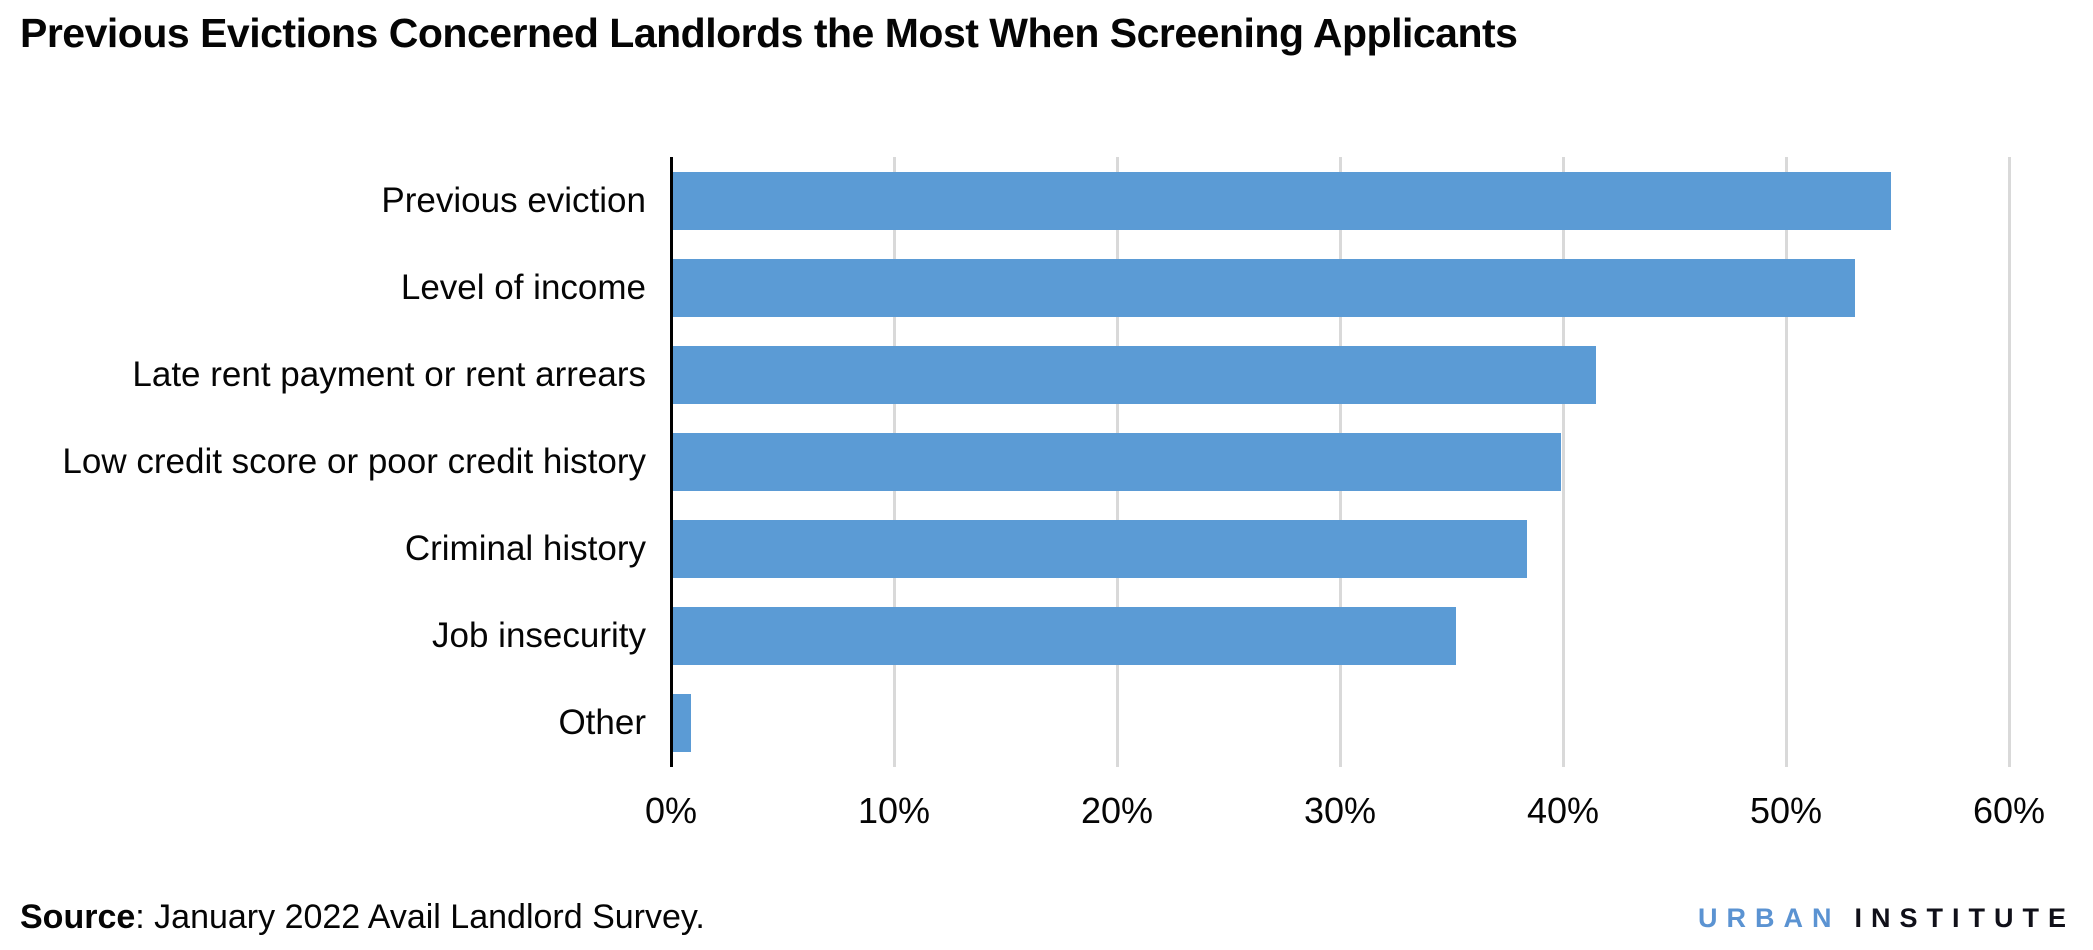 The width and height of the screenshot is (2093, 950). I want to click on bar-late-rent-payment-or-rent-arrears, so click(1135, 374).